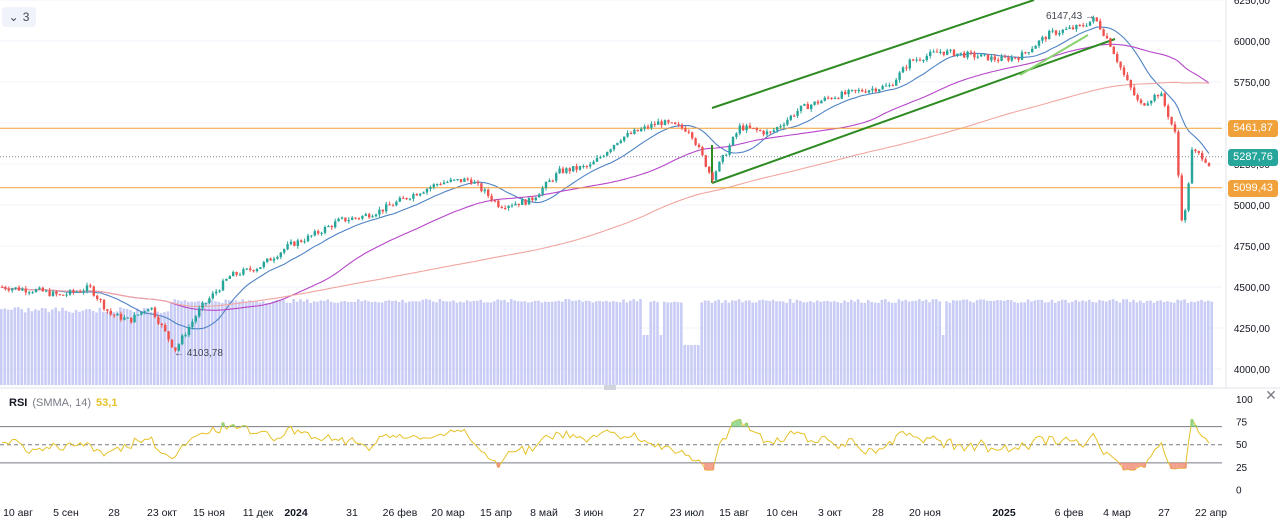  What do you see at coordinates (1117, 512) in the screenshot?
I see `time-tick-label: 4 мар` at bounding box center [1117, 512].